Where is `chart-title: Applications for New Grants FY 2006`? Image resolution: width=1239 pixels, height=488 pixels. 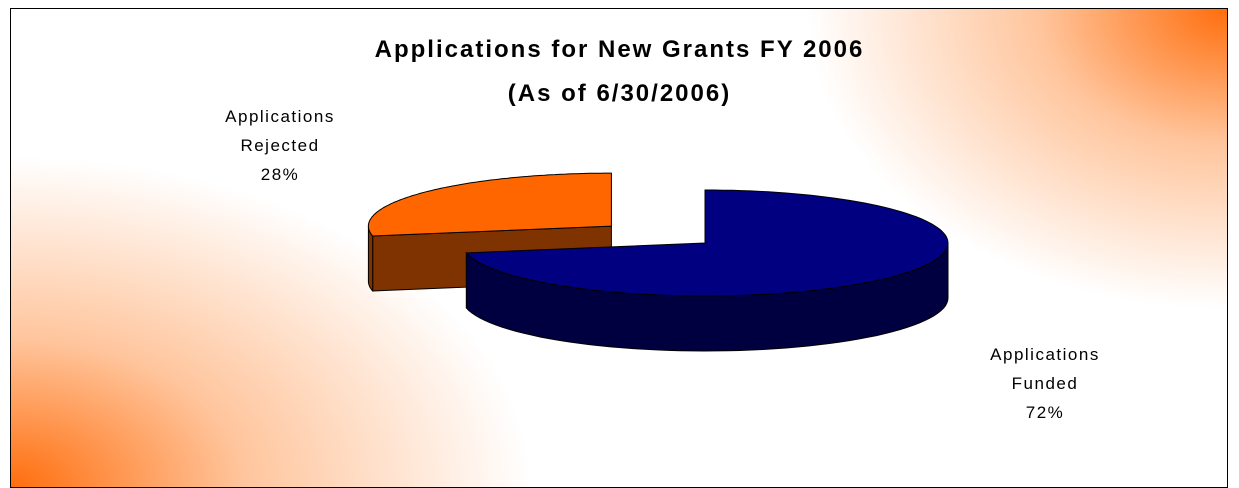 chart-title: Applications for New Grants FY 2006 is located at coordinates (619, 49).